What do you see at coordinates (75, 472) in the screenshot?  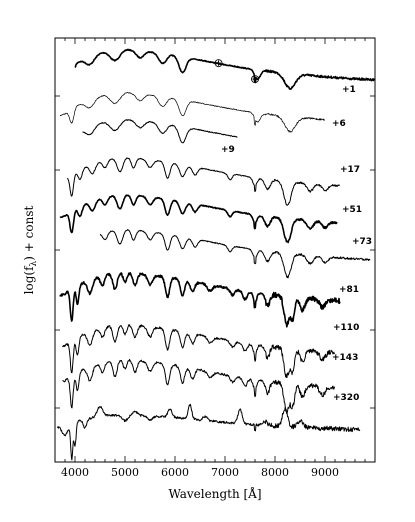 I see `x-tick-label: 4000` at bounding box center [75, 472].